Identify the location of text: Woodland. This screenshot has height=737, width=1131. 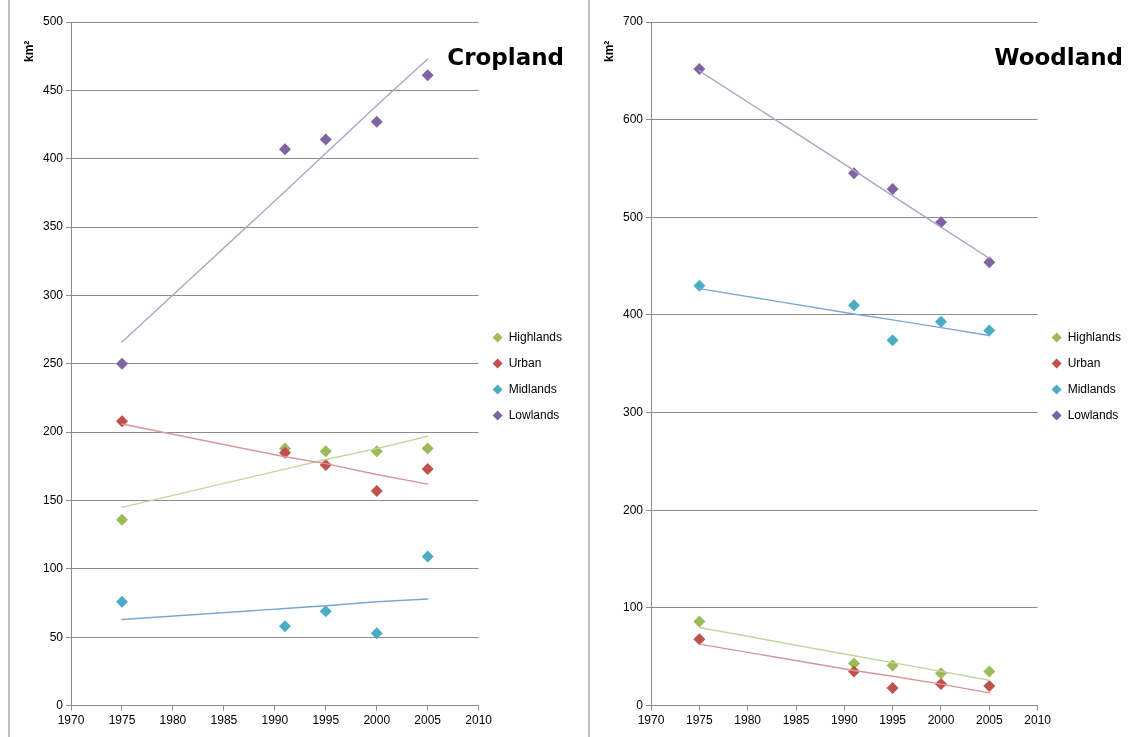
(1058, 57).